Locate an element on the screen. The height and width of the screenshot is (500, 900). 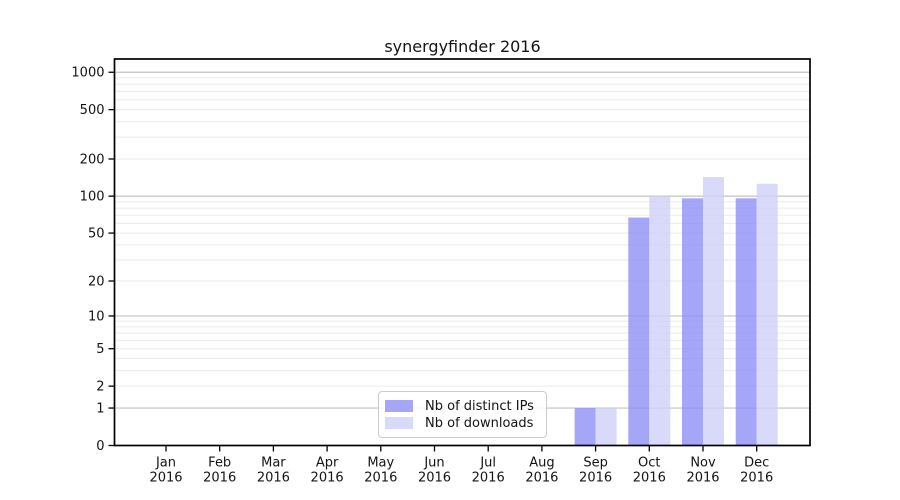
bar-nb-of-distinct-ips-oct is located at coordinates (639, 331).